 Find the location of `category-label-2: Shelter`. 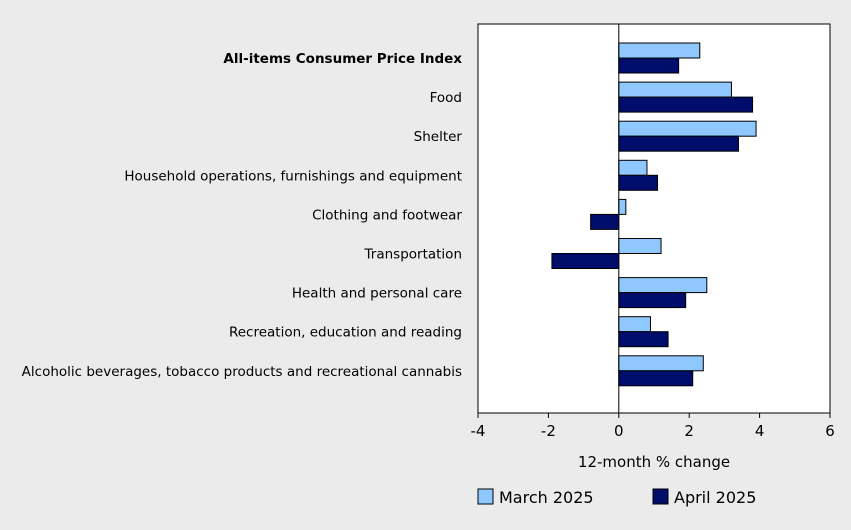

category-label-2: Shelter is located at coordinates (438, 137).